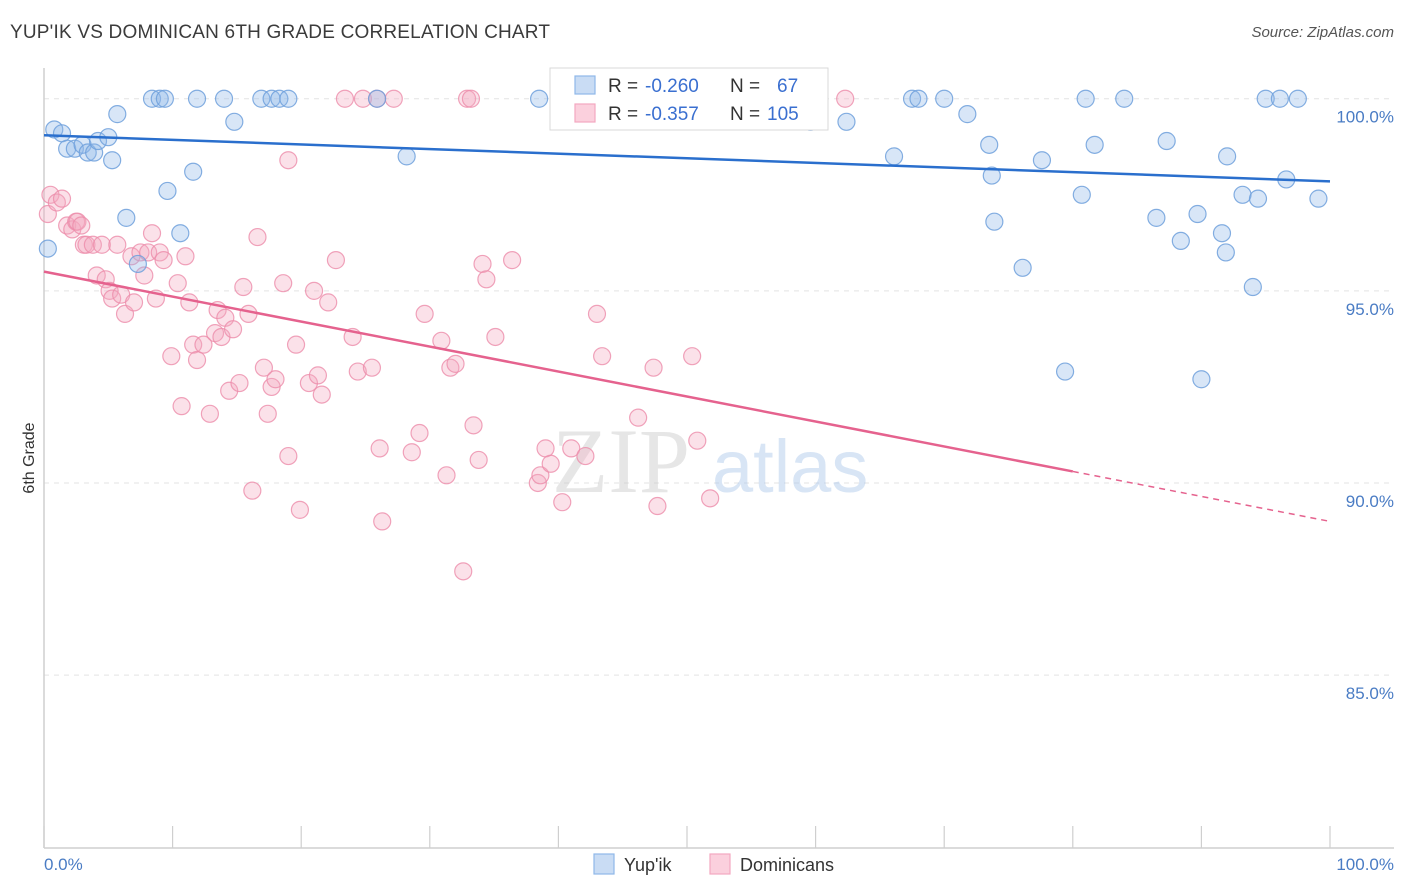 The height and width of the screenshot is (892, 1406). What do you see at coordinates (783, 114) in the screenshot?
I see `legend-n-value-2: 105` at bounding box center [783, 114].